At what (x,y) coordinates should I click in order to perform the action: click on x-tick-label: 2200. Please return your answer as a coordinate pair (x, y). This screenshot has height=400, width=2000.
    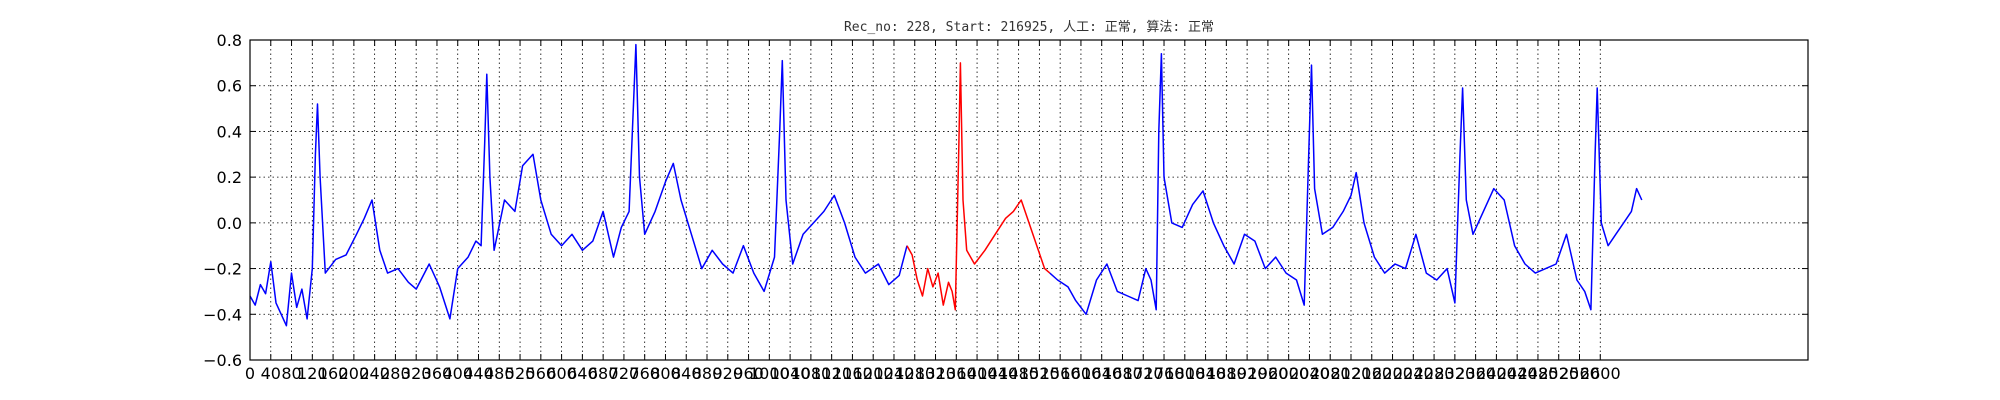
    Looking at the image, I should click on (1392, 373).